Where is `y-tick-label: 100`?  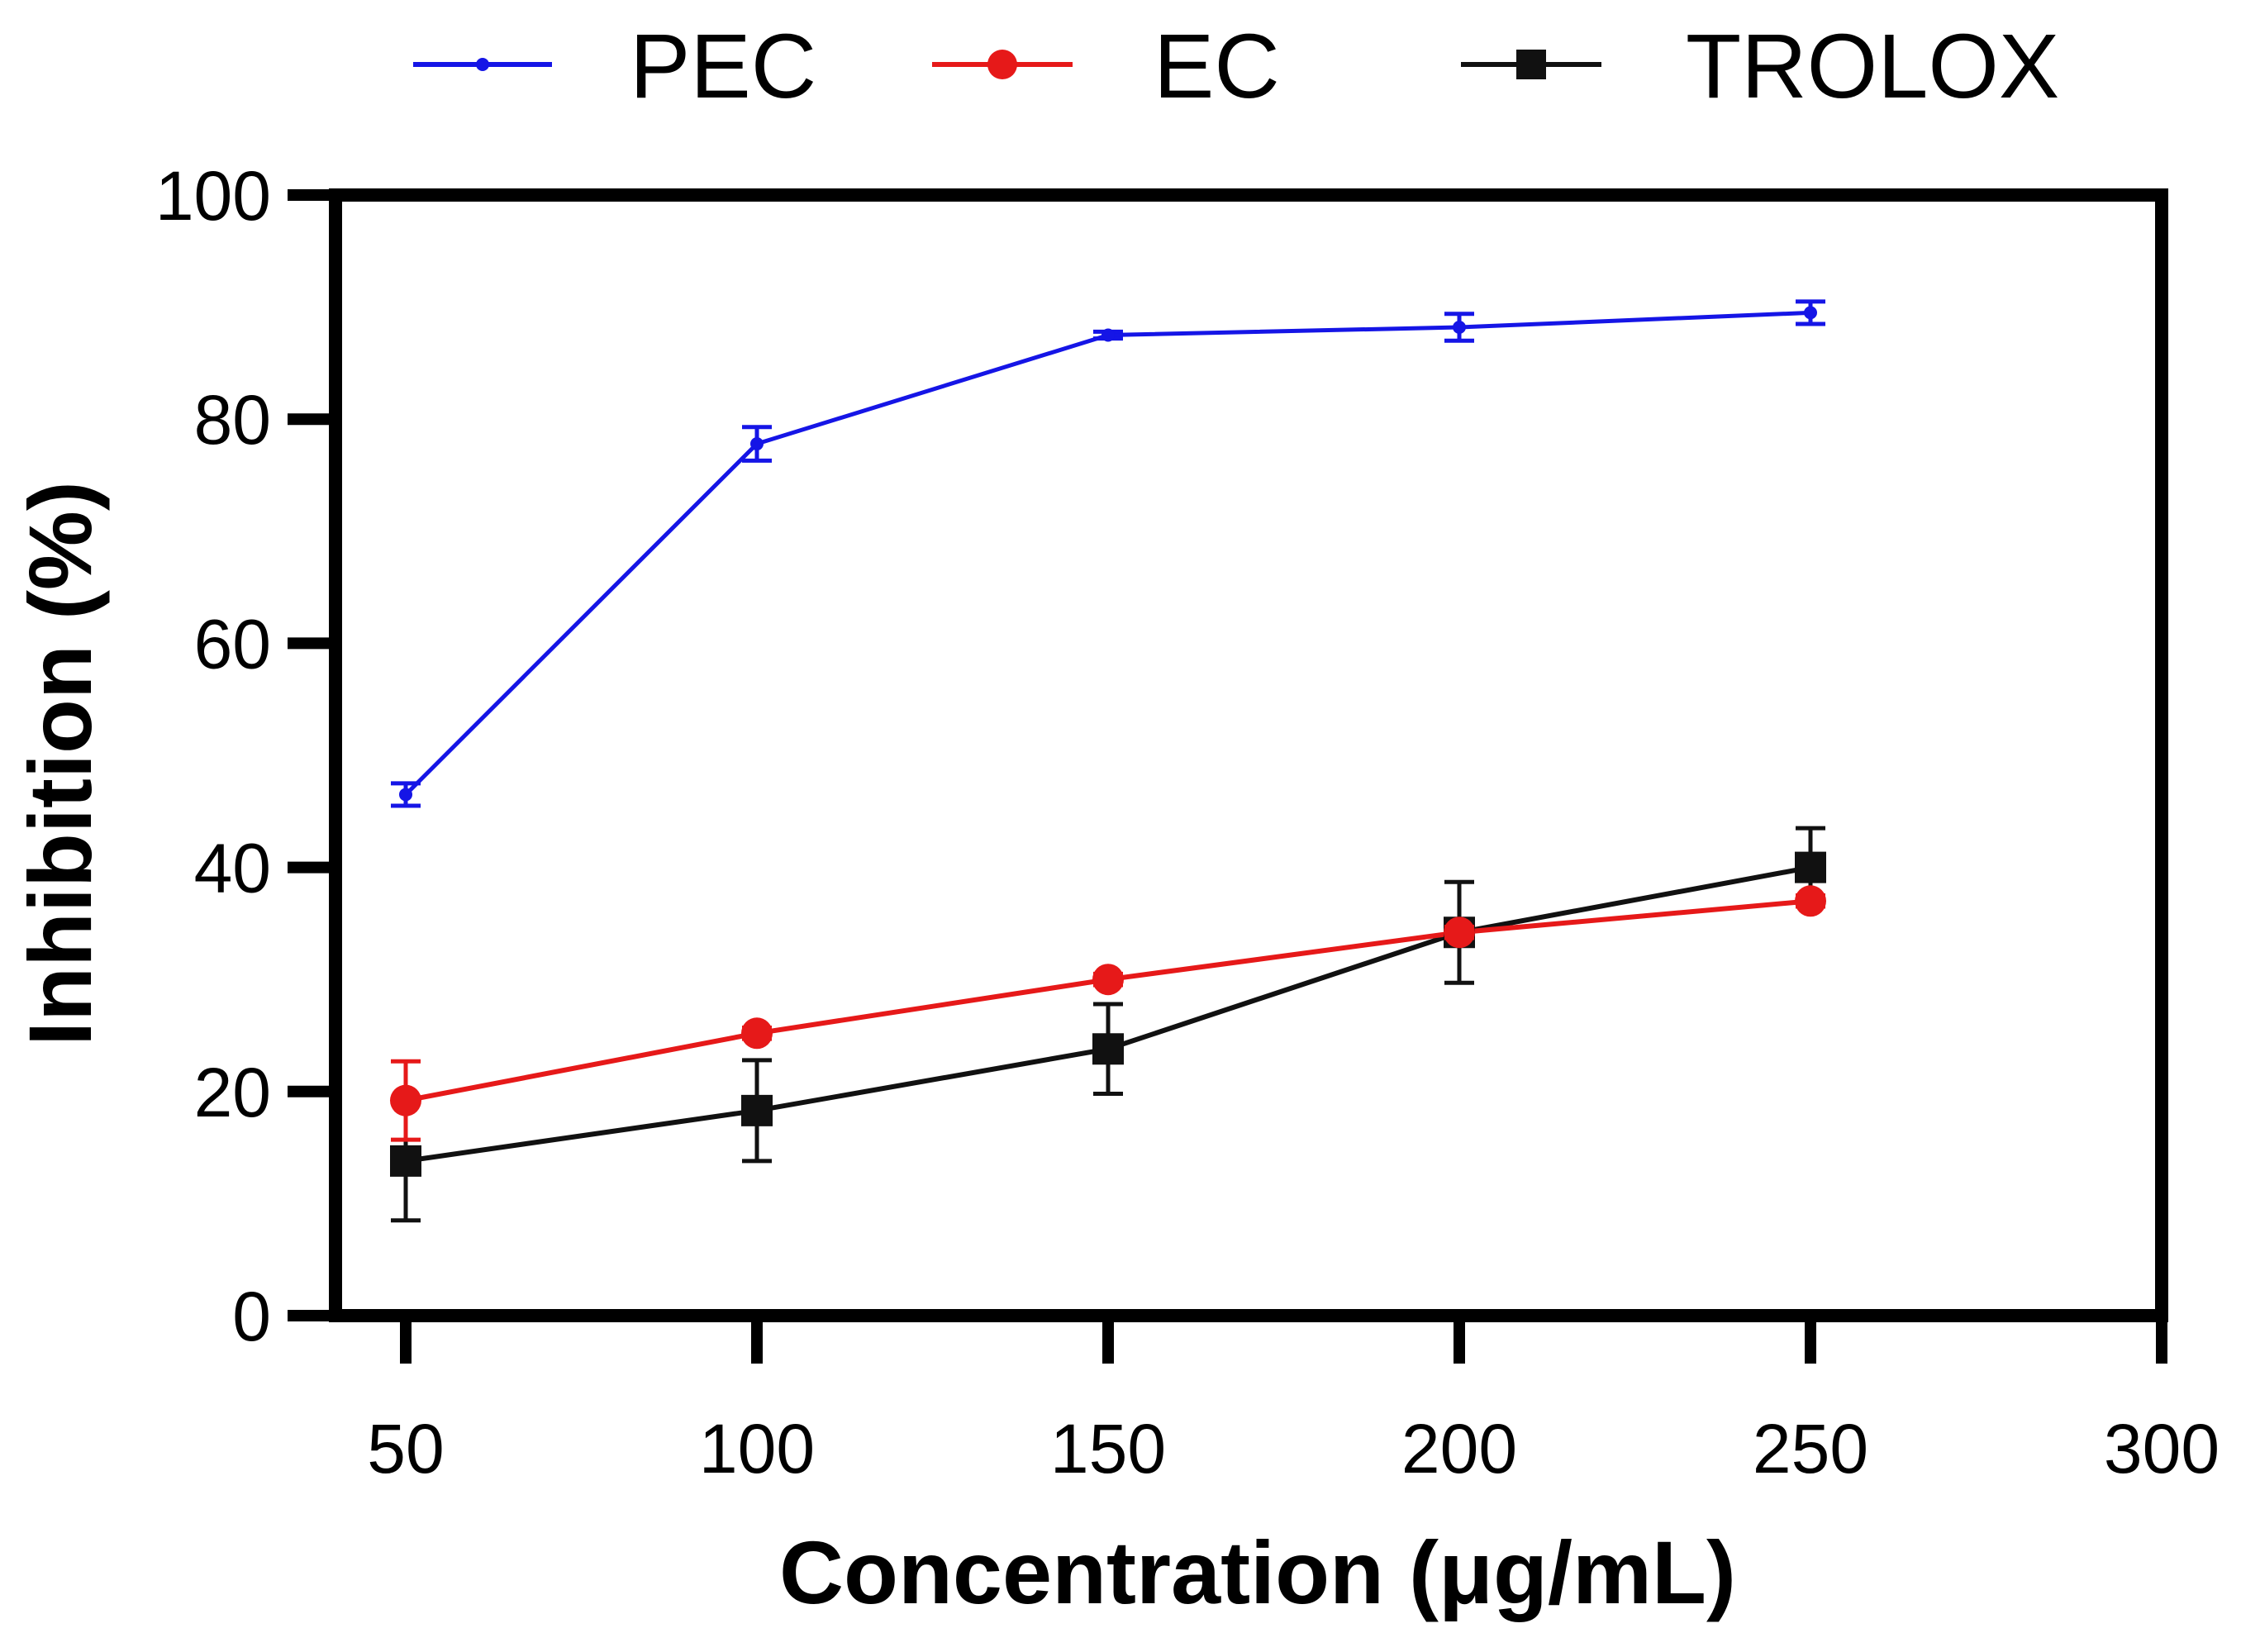
y-tick-label: 100 is located at coordinates (213, 196).